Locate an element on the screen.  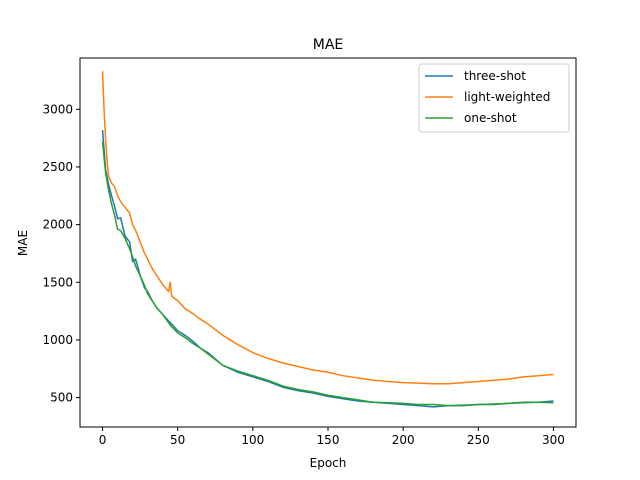
y-tick-label: 3000 is located at coordinates (57, 109).